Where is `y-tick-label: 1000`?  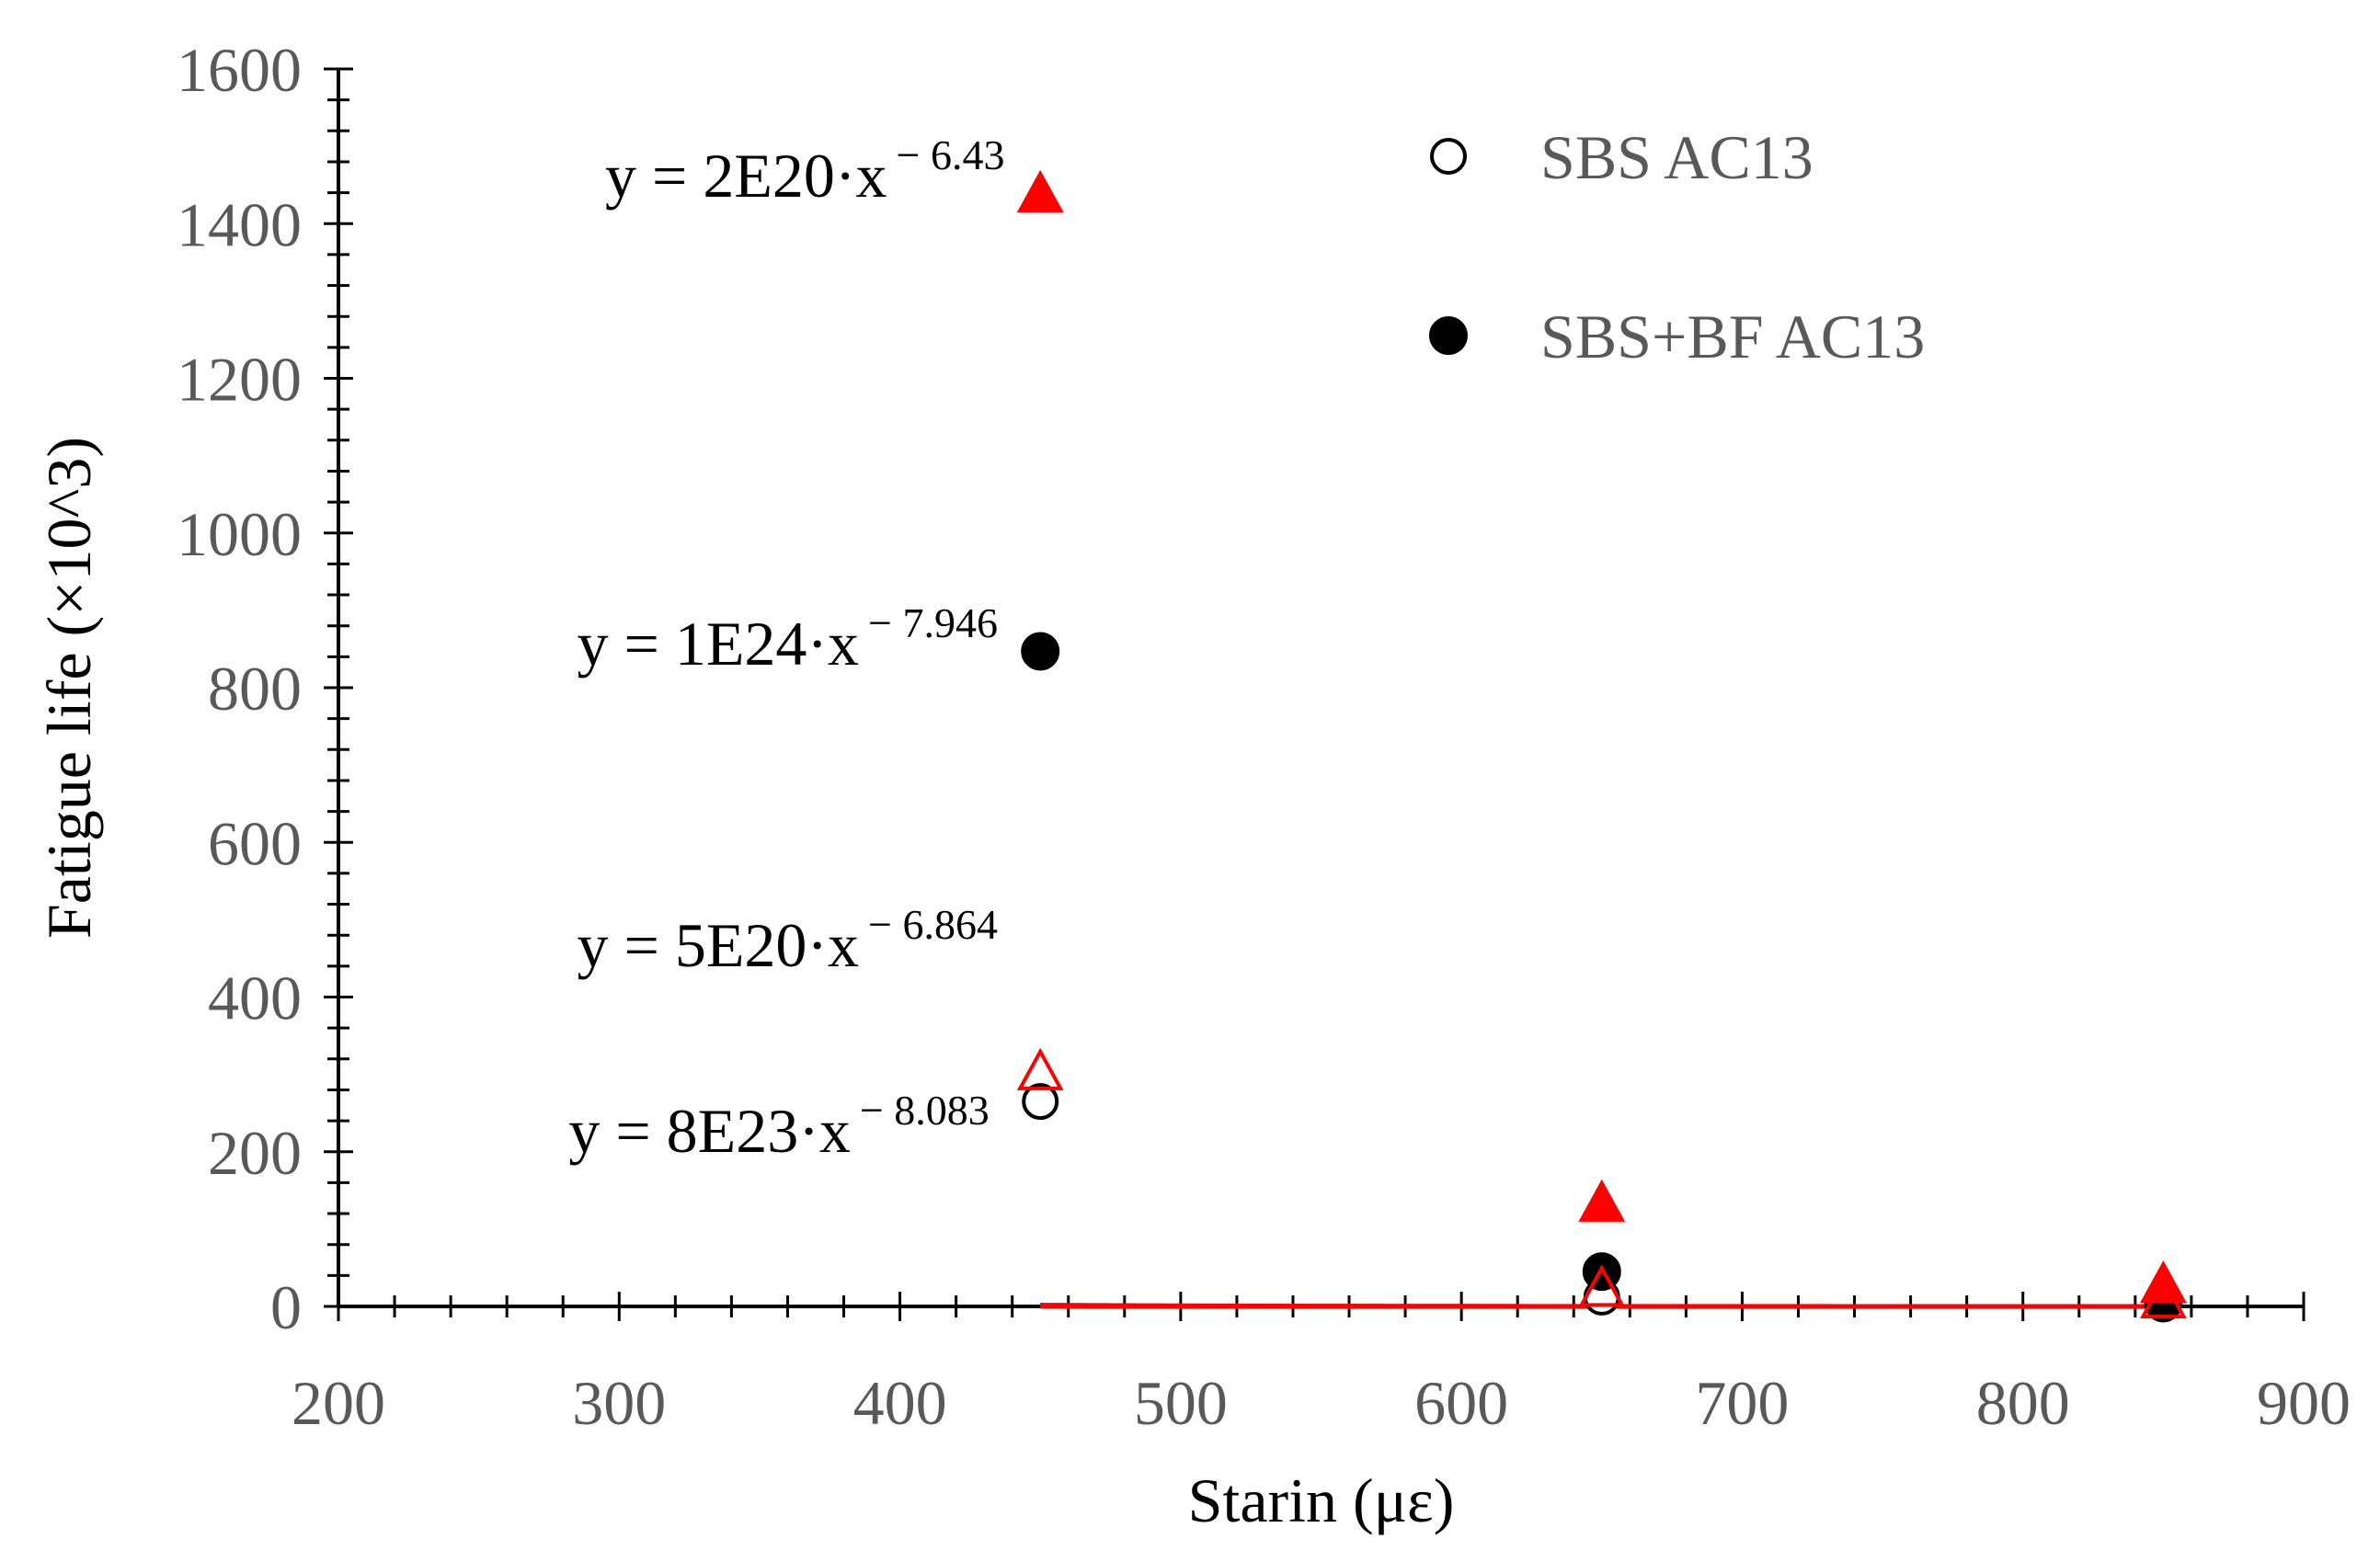
y-tick-label: 1000 is located at coordinates (239, 534).